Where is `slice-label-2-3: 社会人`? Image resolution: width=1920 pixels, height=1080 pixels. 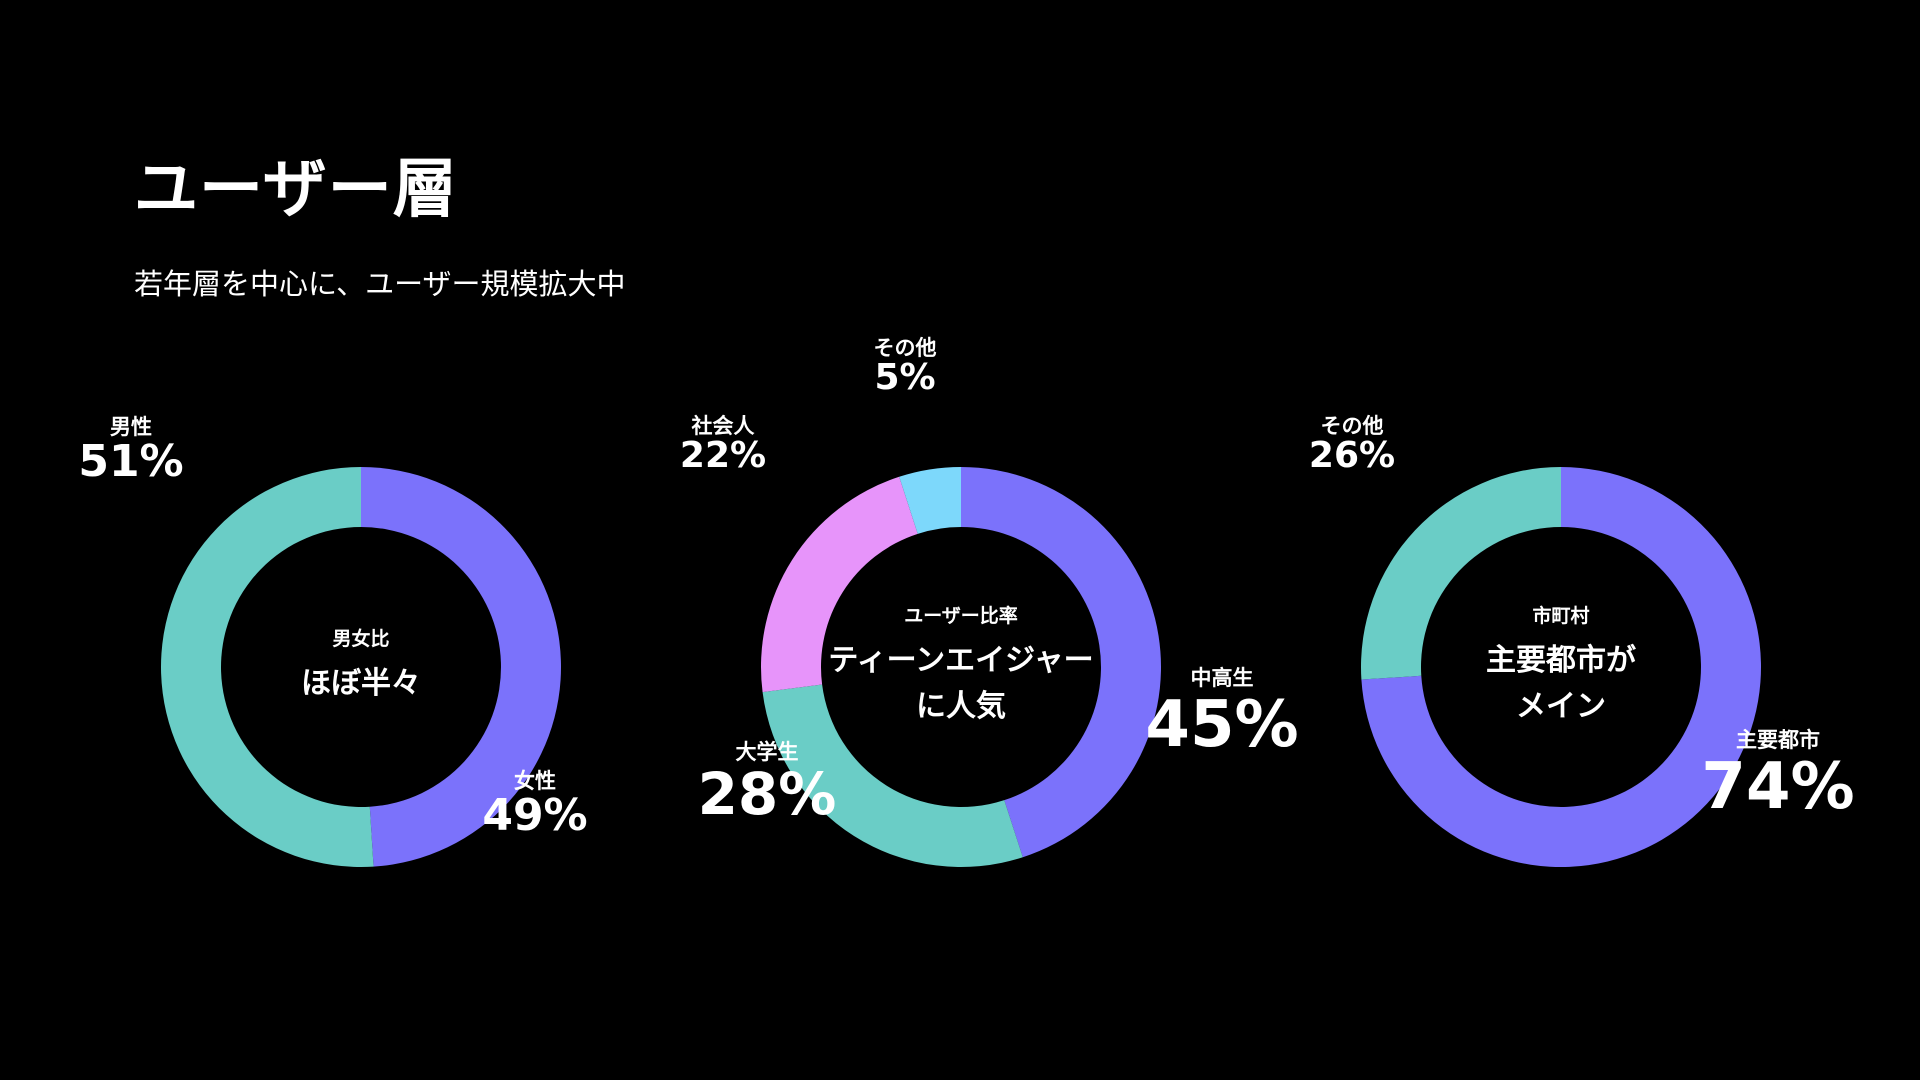
slice-label-2-3: 社会人 is located at coordinates (723, 426).